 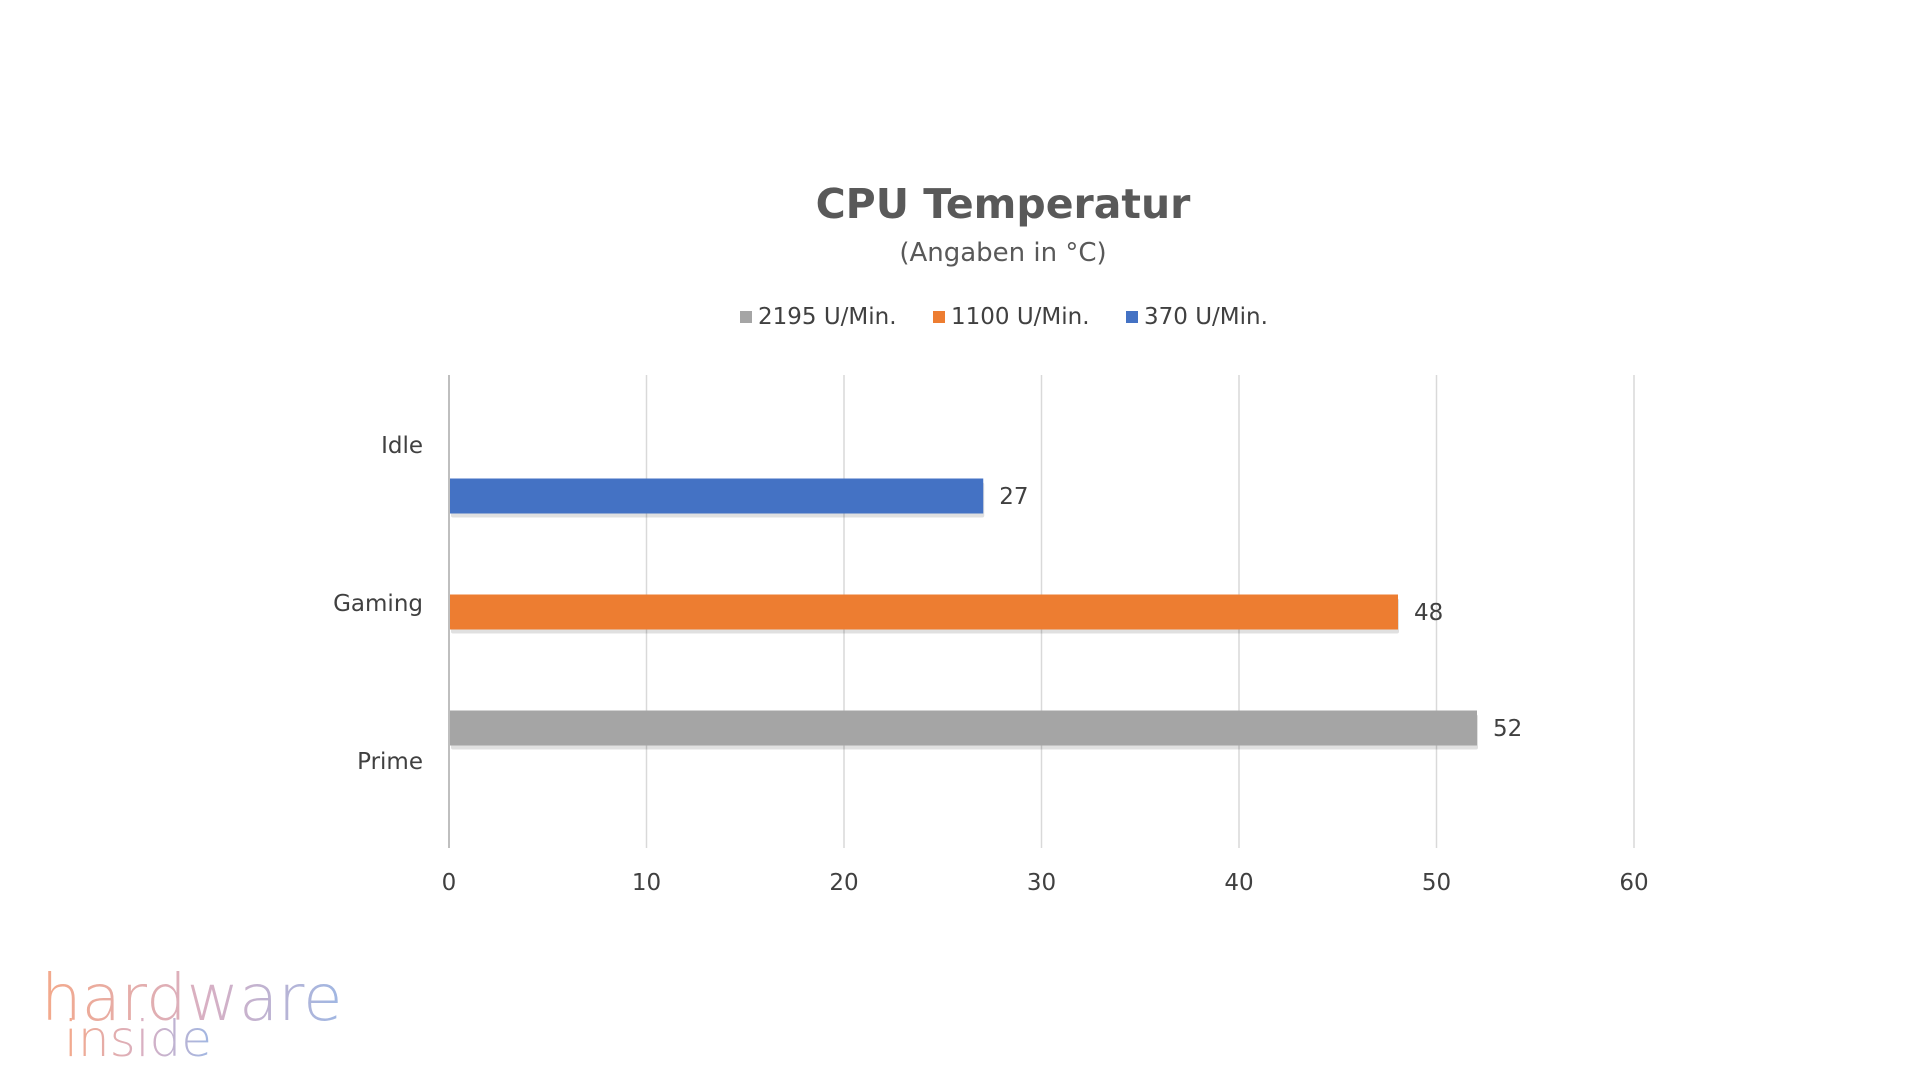 I want to click on bar-idle-370-u-min, so click(x=717, y=496).